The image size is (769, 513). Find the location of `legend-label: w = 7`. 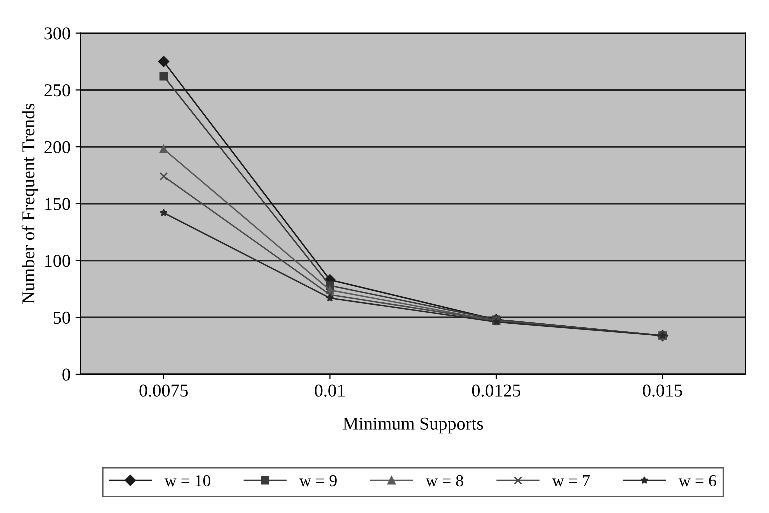

legend-label: w = 7 is located at coordinates (571, 481).